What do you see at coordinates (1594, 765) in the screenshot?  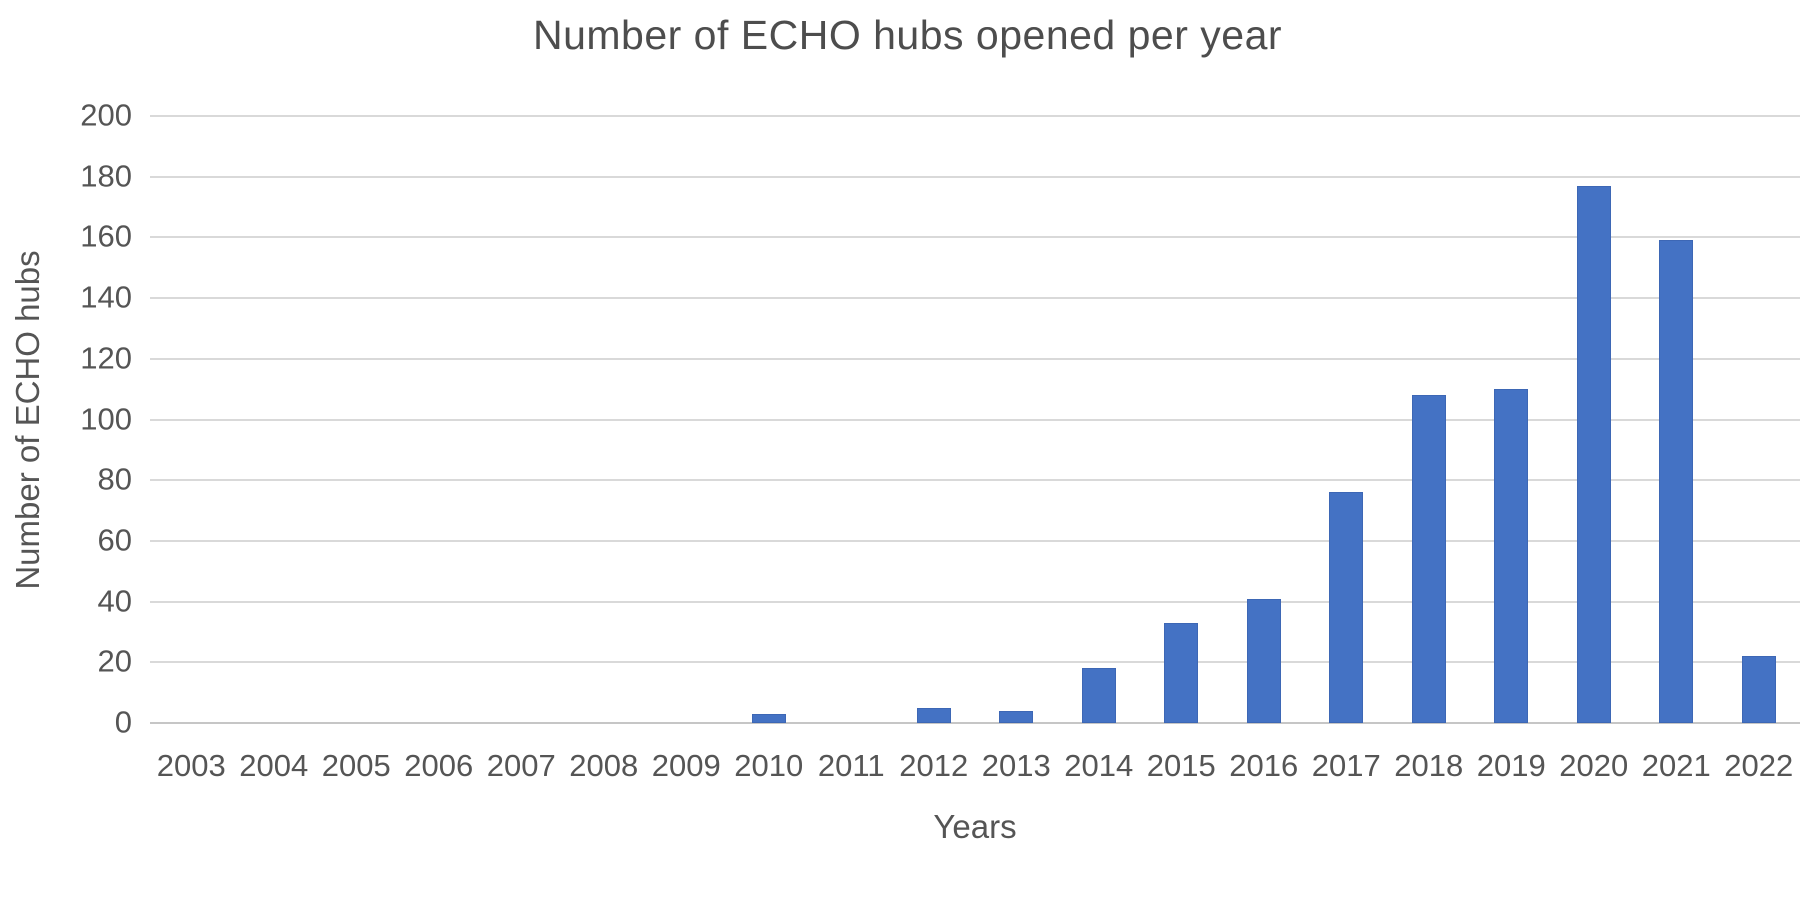 I see `x-tick-label-2020: 2020` at bounding box center [1594, 765].